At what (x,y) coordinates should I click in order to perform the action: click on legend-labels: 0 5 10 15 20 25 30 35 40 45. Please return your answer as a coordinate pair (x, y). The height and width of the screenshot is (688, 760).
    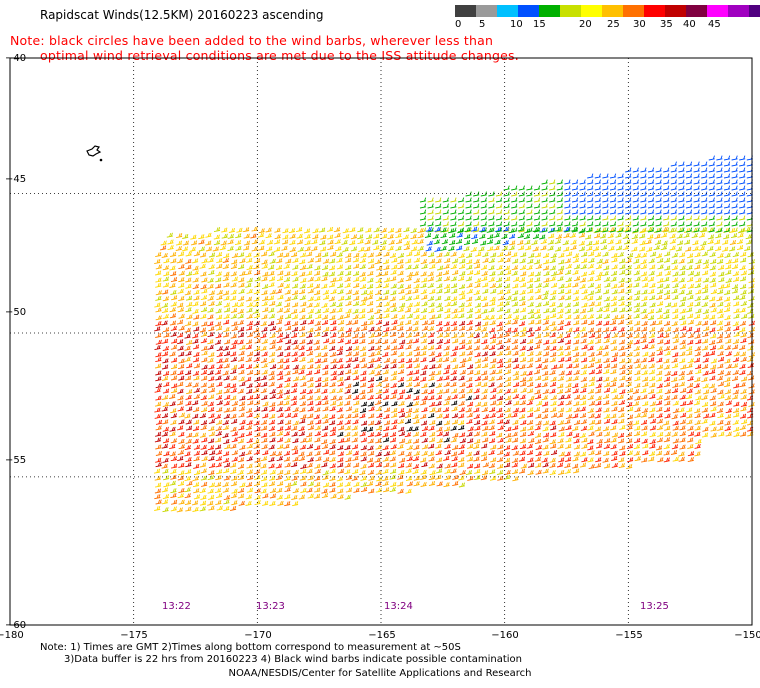
    Looking at the image, I should click on (607, 26).